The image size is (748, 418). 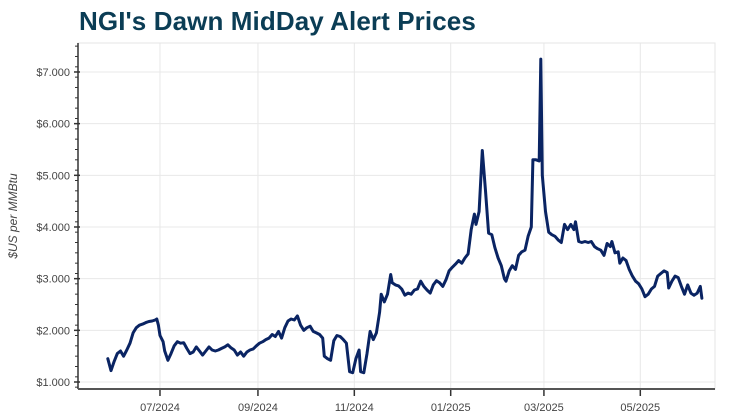 I want to click on x-tick-label: 03/2025, so click(x=544, y=408).